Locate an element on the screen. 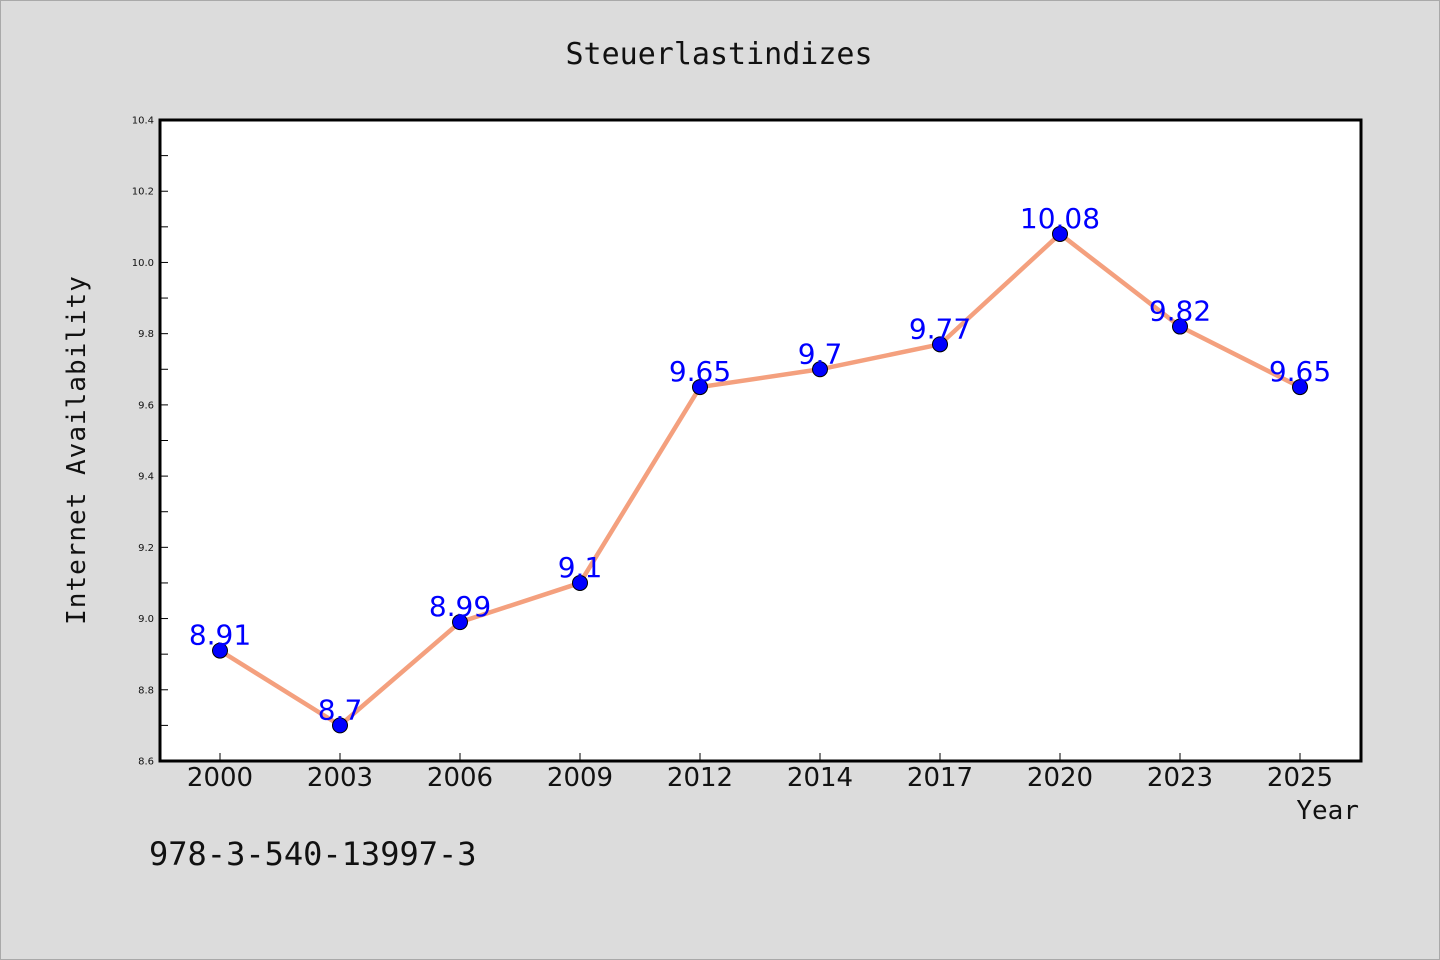 Image resolution: width=1440 pixels, height=960 pixels. x-axis-label: Year is located at coordinates (1327, 811).